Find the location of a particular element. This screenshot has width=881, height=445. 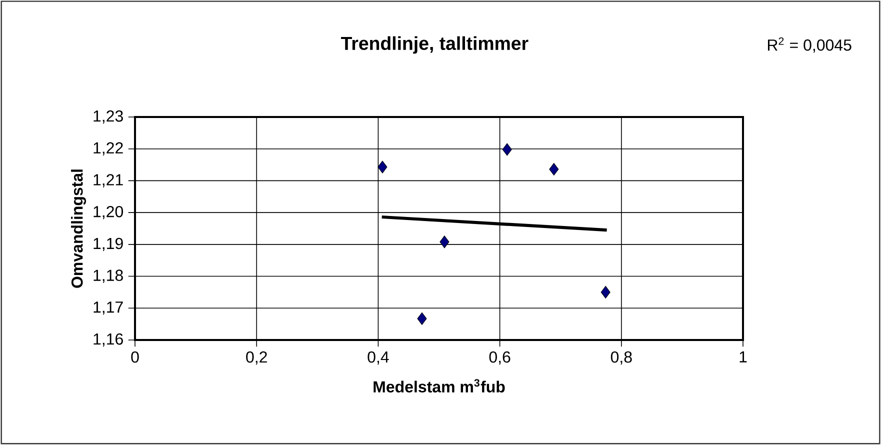

y-tick-label: 1,22 is located at coordinates (108, 149).